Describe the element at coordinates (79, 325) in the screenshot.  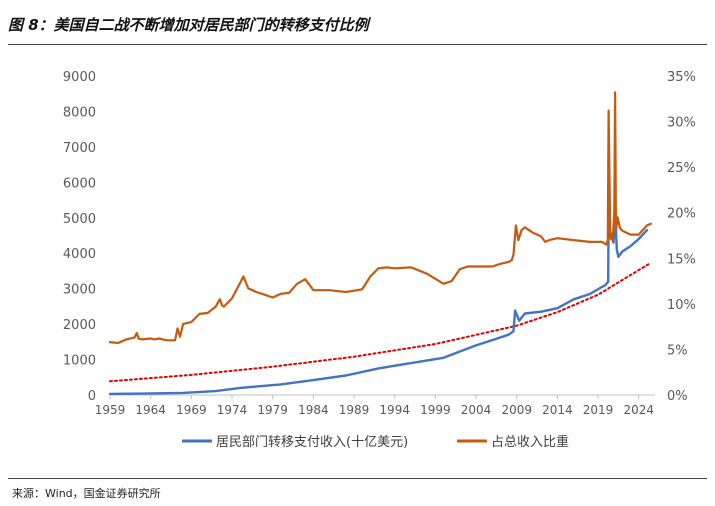
I see `y-left-tick-label: 2000` at that location.